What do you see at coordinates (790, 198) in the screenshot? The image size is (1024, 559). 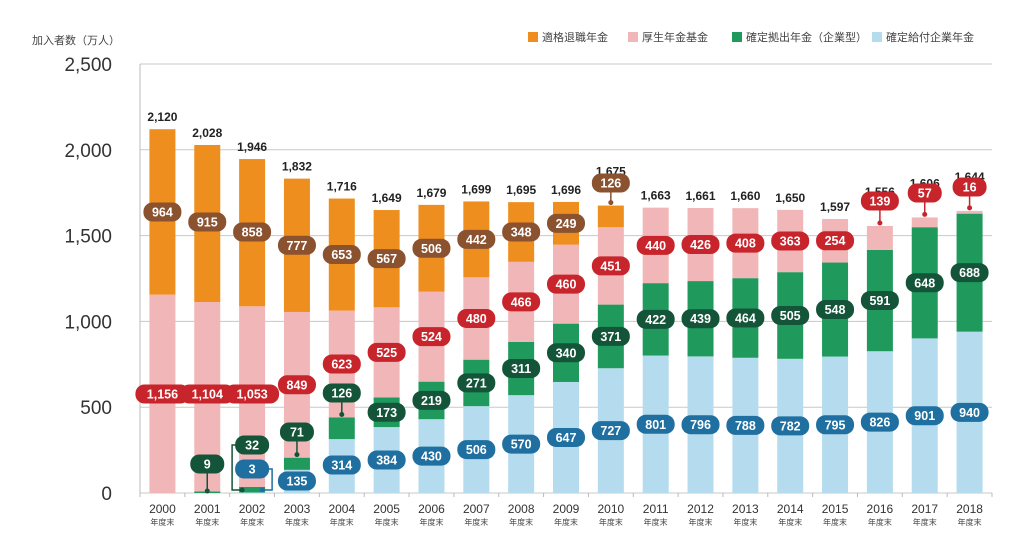 I see `total-label: 1,650` at bounding box center [790, 198].